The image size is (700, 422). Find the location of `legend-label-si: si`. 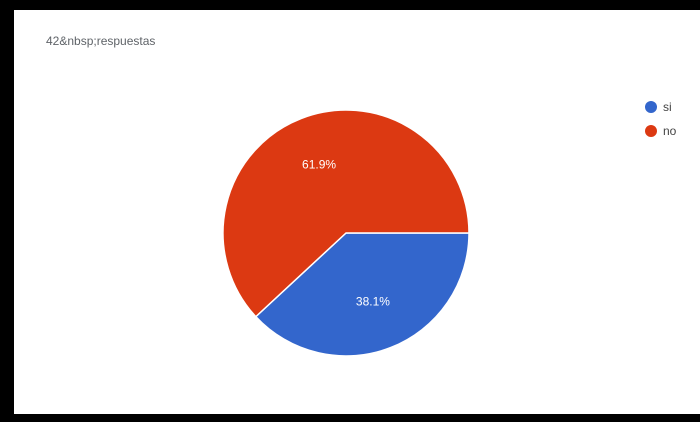

legend-label-si: si is located at coordinates (667, 107).